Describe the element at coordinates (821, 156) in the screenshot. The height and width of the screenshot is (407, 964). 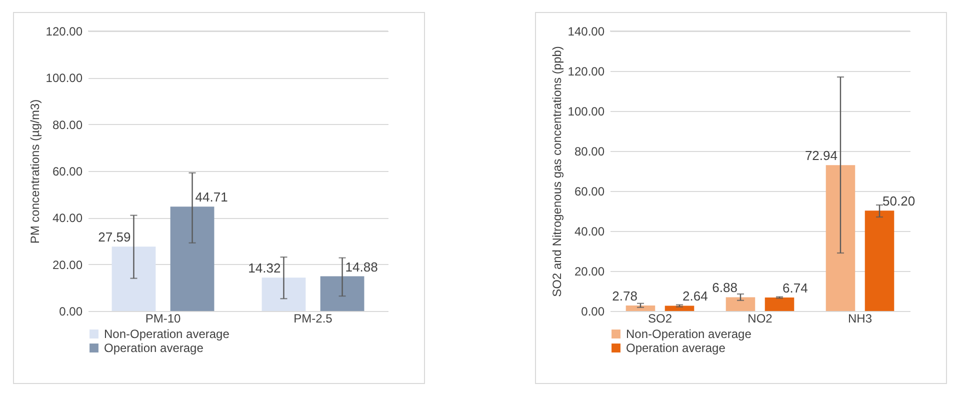
I see `data-label: 72.94` at that location.